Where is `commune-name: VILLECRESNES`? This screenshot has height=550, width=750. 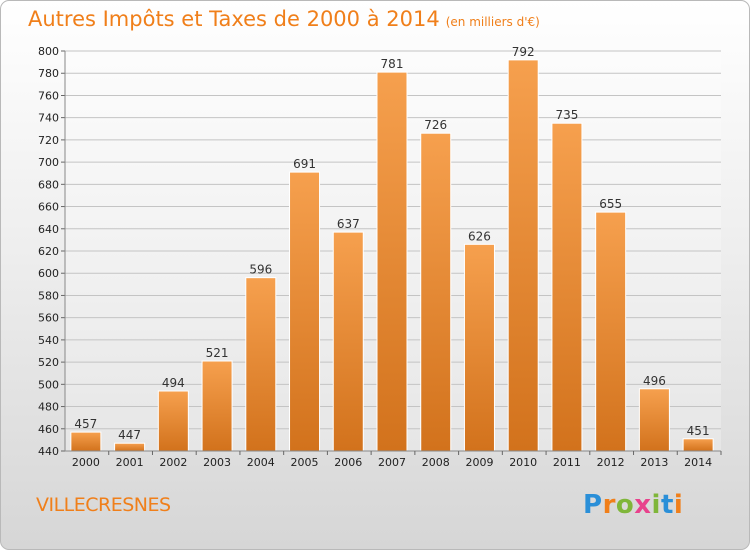
commune-name: VILLECRESNES is located at coordinates (103, 505).